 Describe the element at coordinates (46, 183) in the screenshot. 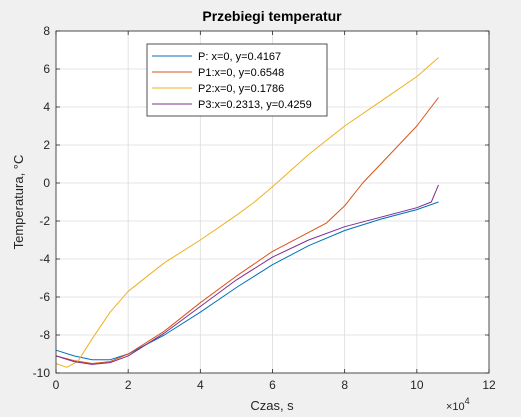

I see `y-tick-label: 0` at that location.